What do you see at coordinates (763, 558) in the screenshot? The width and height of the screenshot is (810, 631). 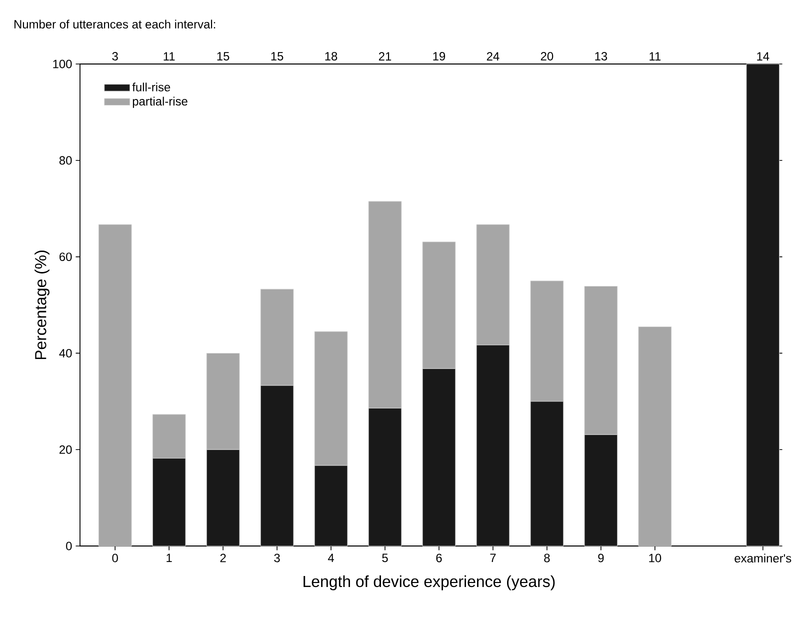 I see `x-tick-label: examiner's` at bounding box center [763, 558].